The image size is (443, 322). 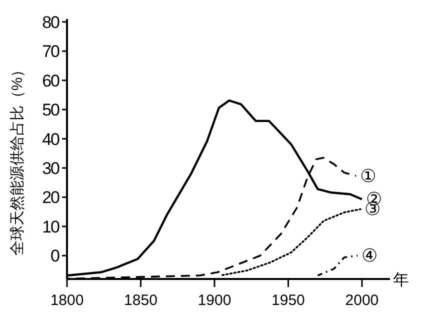 What do you see at coordinates (141, 300) in the screenshot?
I see `x-tick-label: 1850` at bounding box center [141, 300].